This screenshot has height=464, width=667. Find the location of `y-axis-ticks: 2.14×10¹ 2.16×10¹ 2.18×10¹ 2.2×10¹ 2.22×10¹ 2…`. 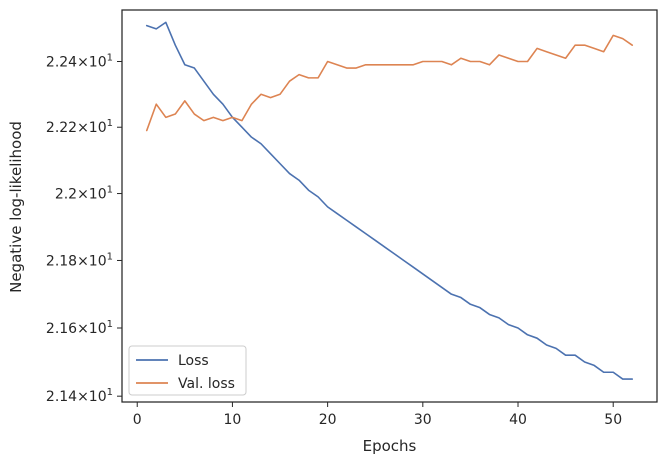

y-axis-ticks: 2.14×10¹ 2.16×10¹ 2.18×10¹ 2.2×10¹ 2.22×10¹ 2… is located at coordinates (84, 229).